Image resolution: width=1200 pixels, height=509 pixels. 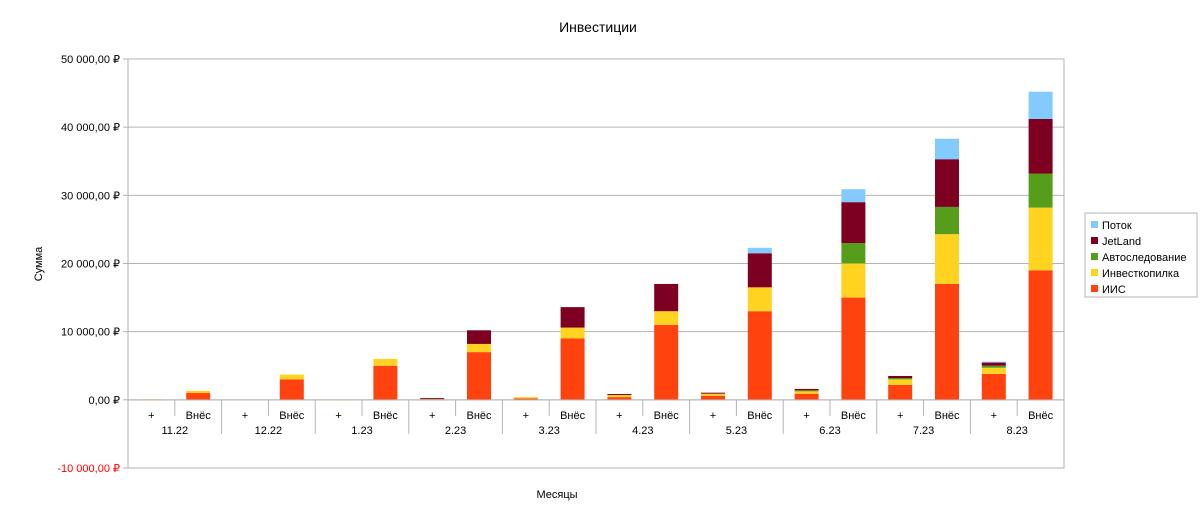 I want to click on legend-label: Автоследование, so click(x=1144, y=258).